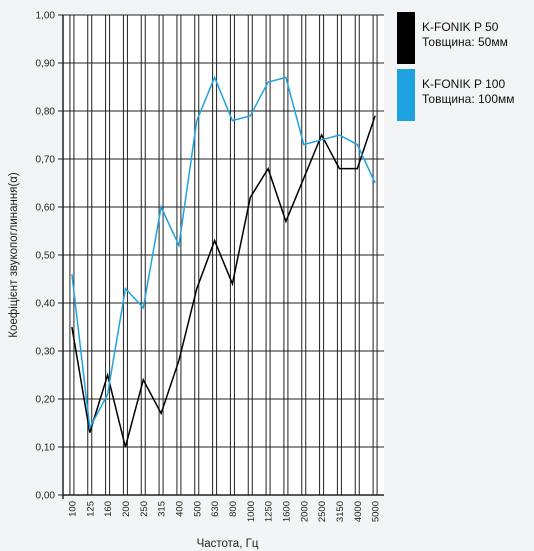 Image resolution: width=534 pixels, height=551 pixels. Describe the element at coordinates (126, 509) in the screenshot. I see `x-tick-label: 200` at that location.